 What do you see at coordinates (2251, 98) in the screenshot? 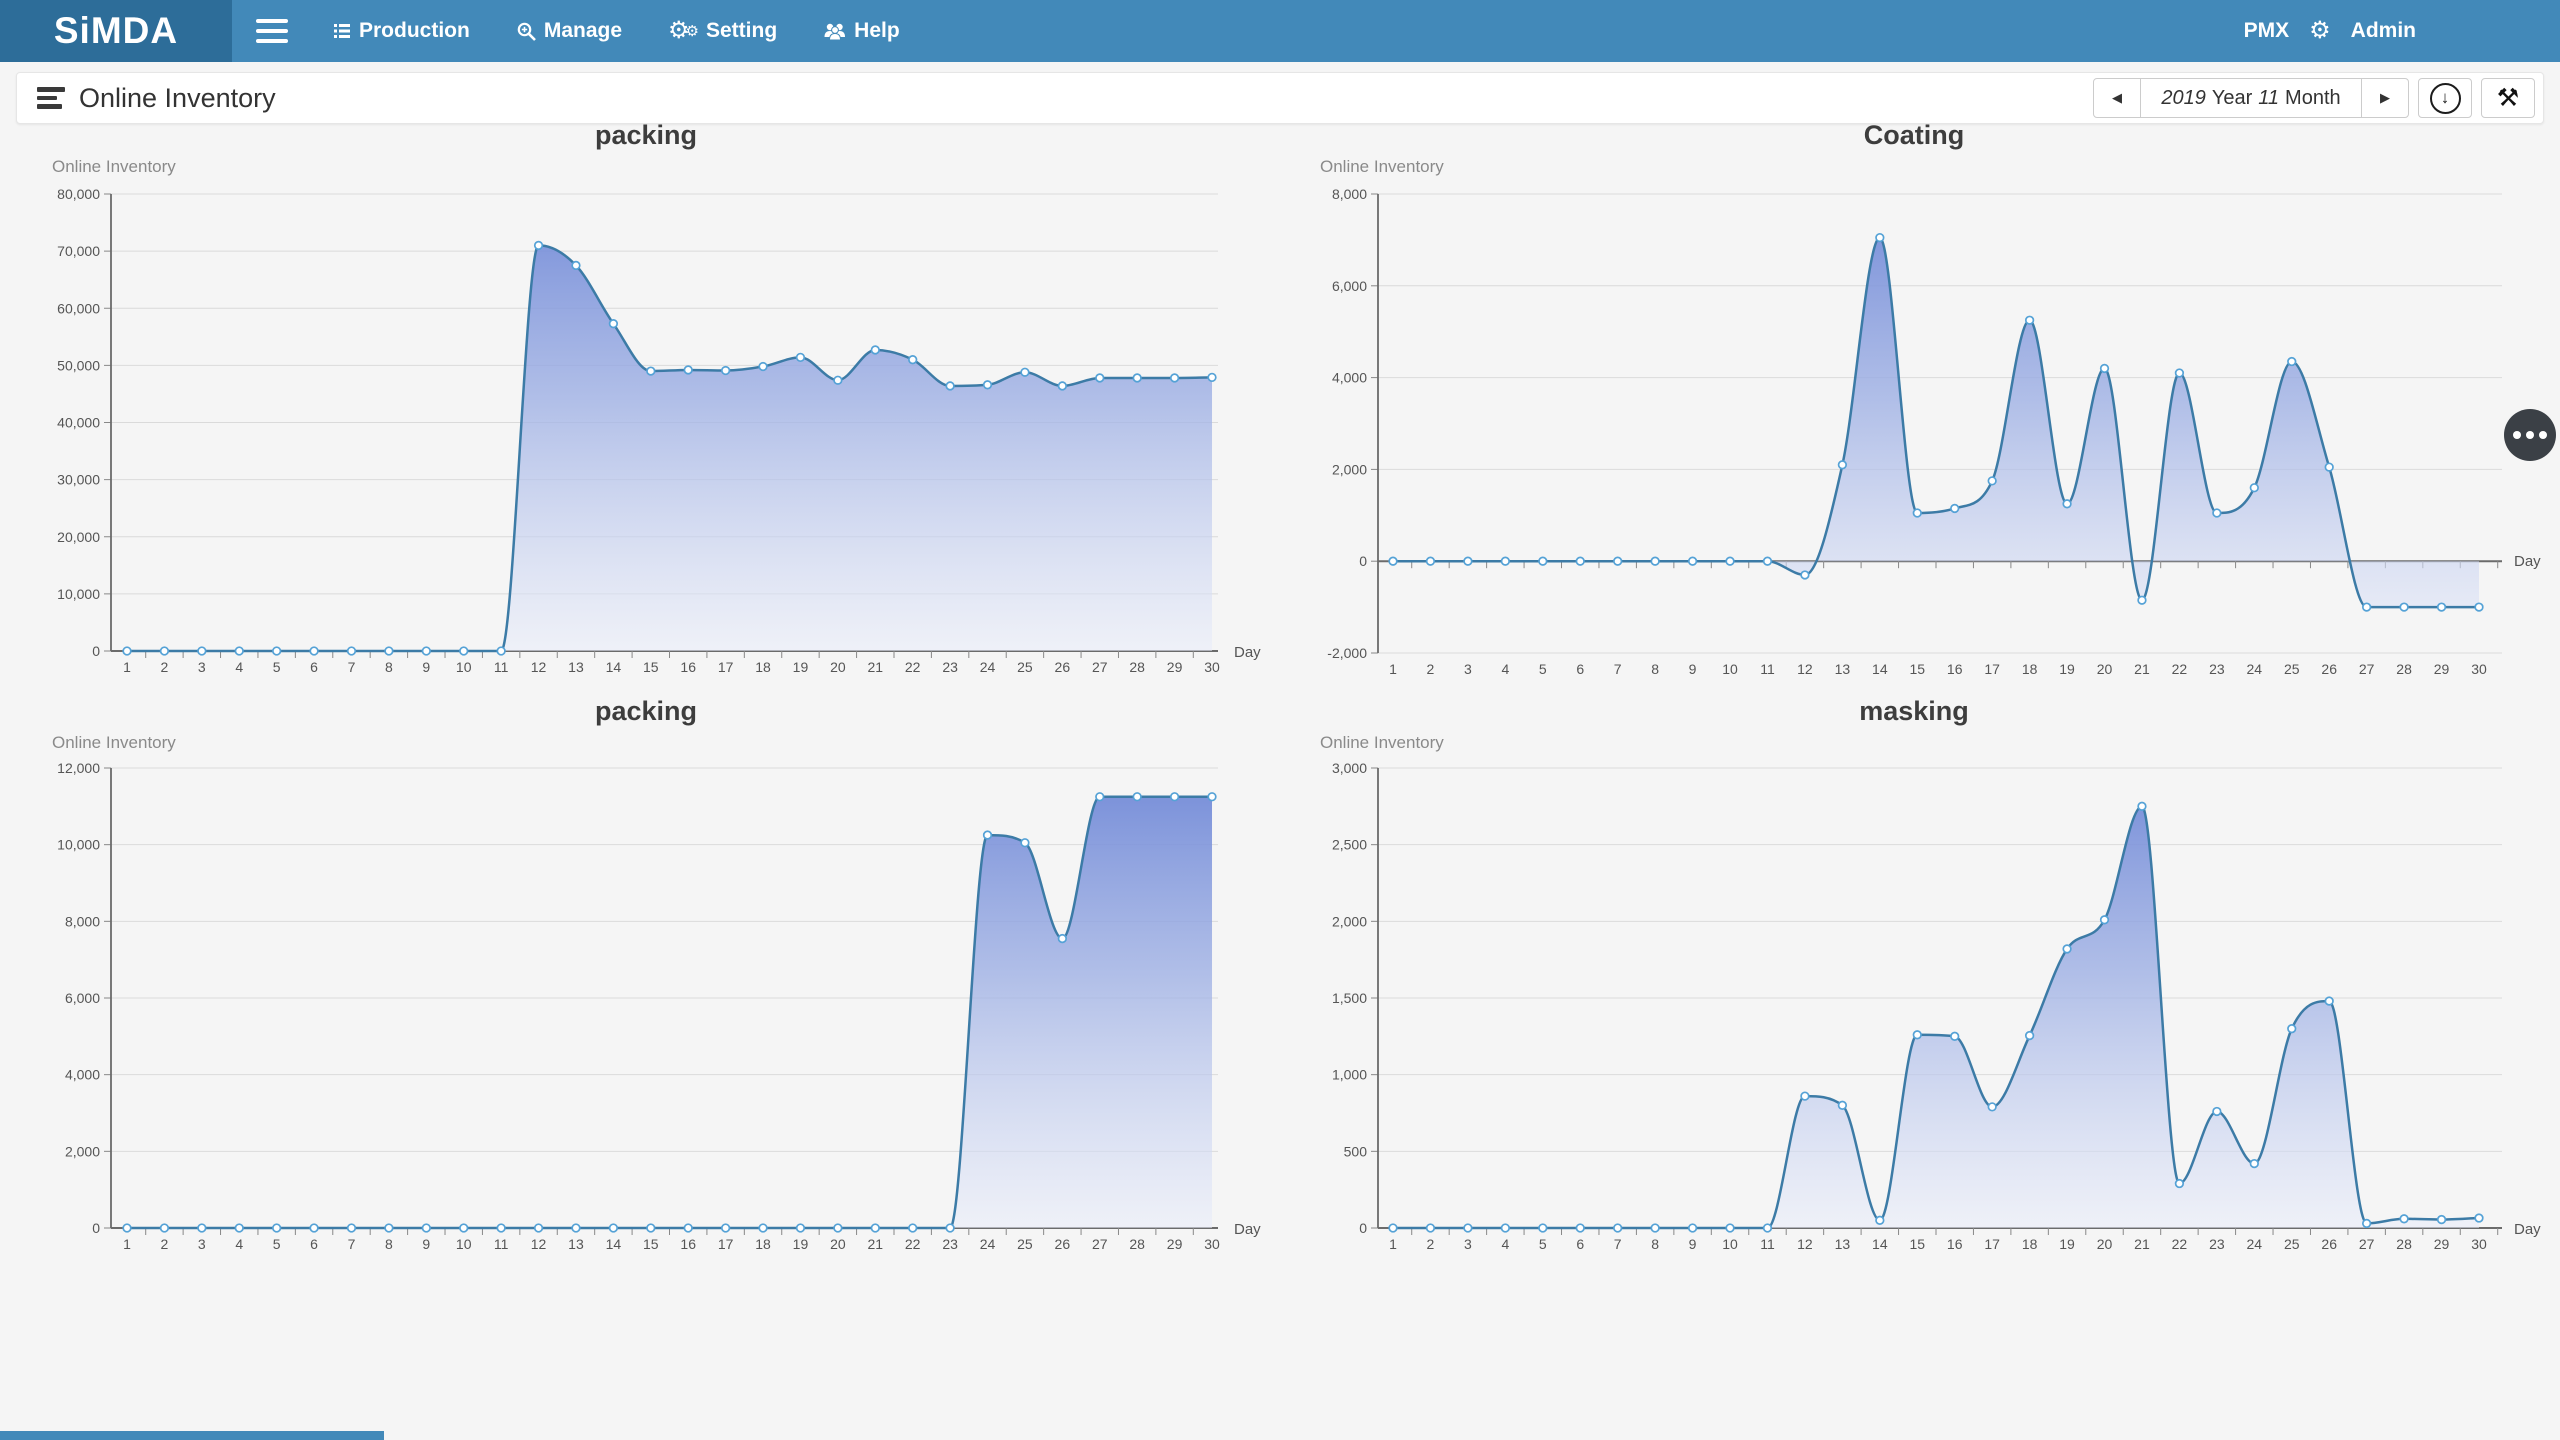
I see `date-display-button: 2019 Year 11 Month` at bounding box center [2251, 98].